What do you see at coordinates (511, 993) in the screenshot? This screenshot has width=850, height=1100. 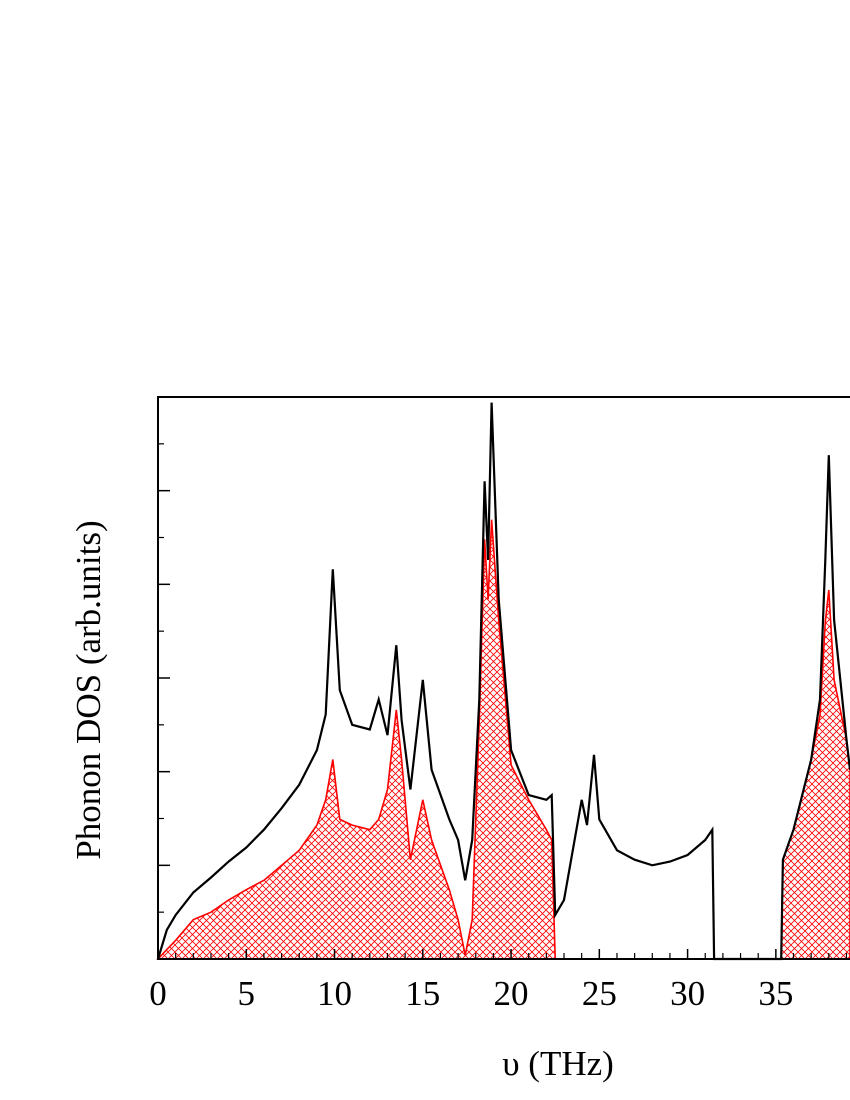 I see `x-tick-label: 20` at bounding box center [511, 993].